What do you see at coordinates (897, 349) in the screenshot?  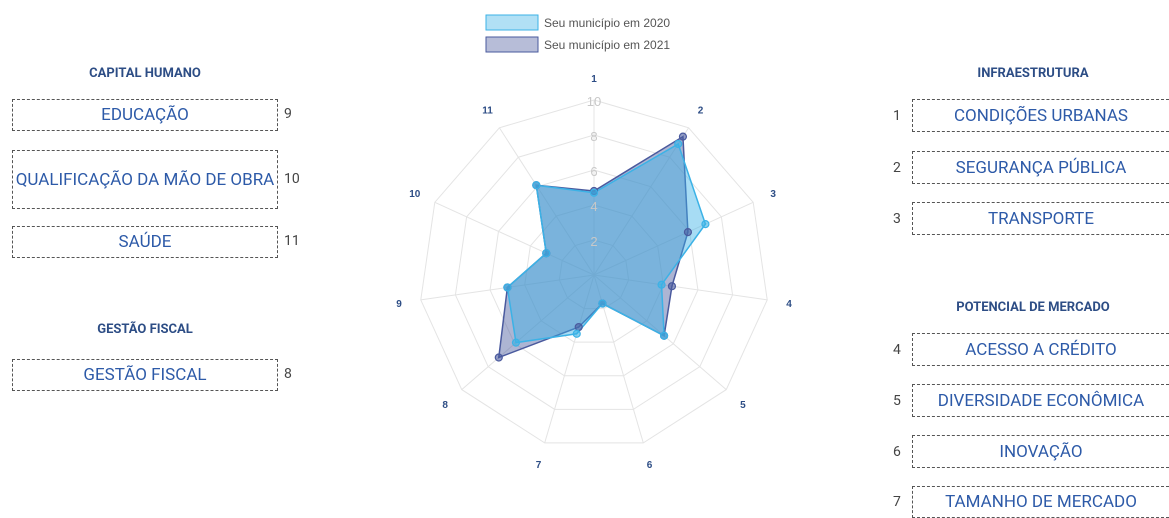 I see `indicator-number: 4` at bounding box center [897, 349].